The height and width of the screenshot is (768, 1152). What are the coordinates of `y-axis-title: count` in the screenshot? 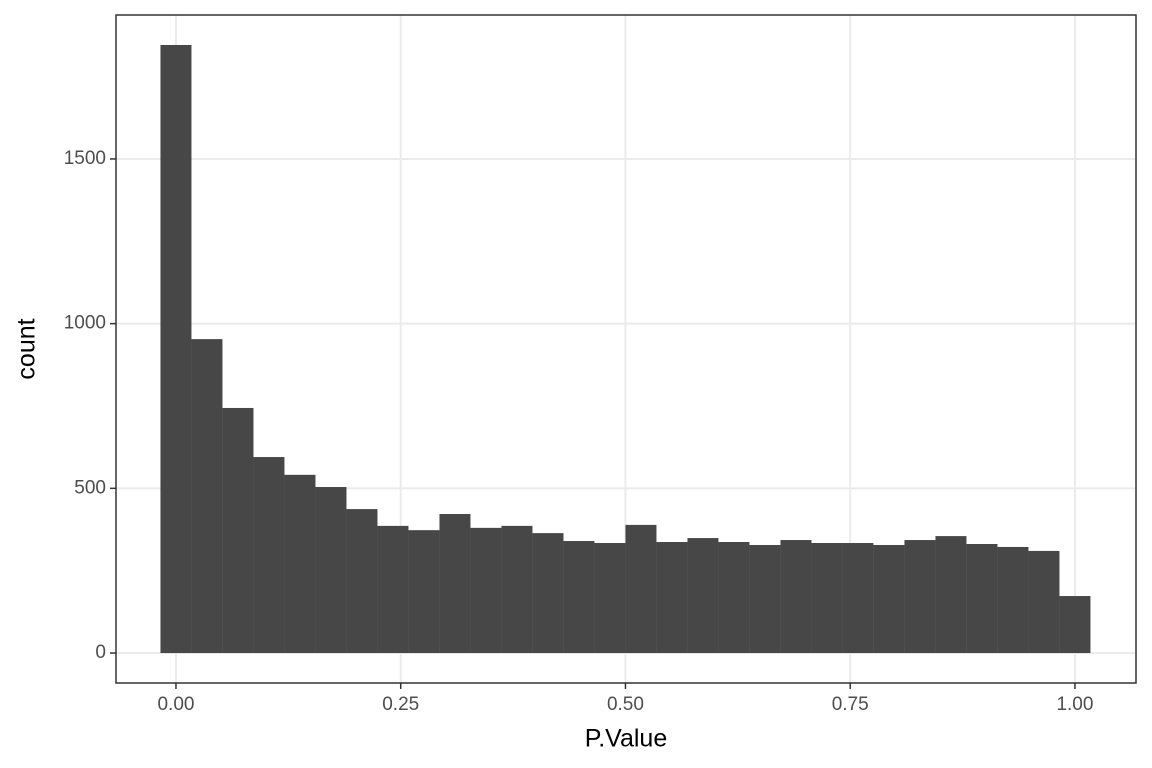 It's located at (27, 348).